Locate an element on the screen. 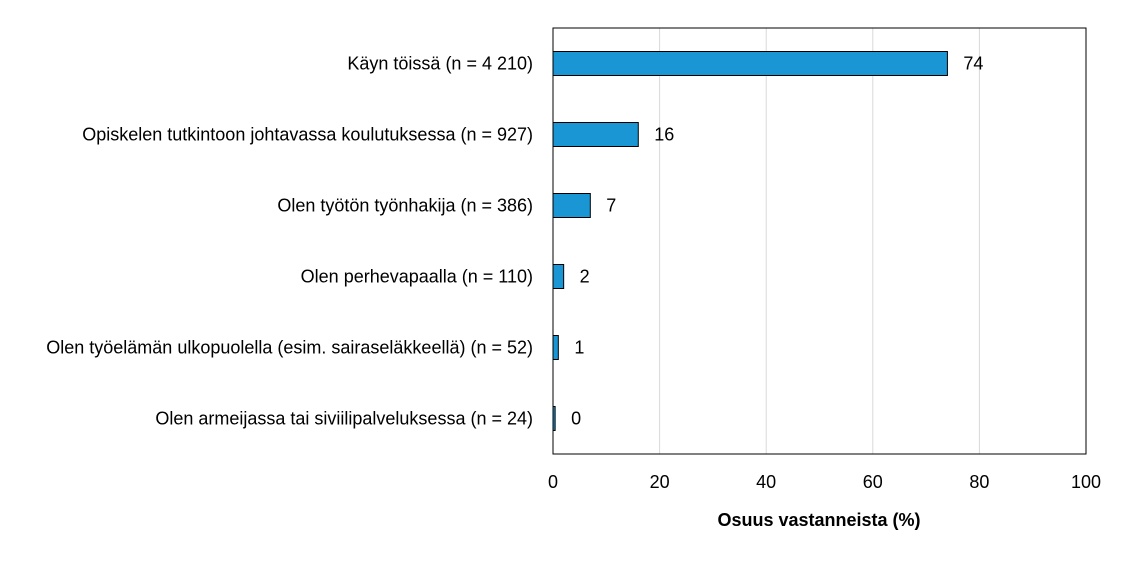  category-label: Olen perhevapaalla (n = 110) is located at coordinates (417, 277).